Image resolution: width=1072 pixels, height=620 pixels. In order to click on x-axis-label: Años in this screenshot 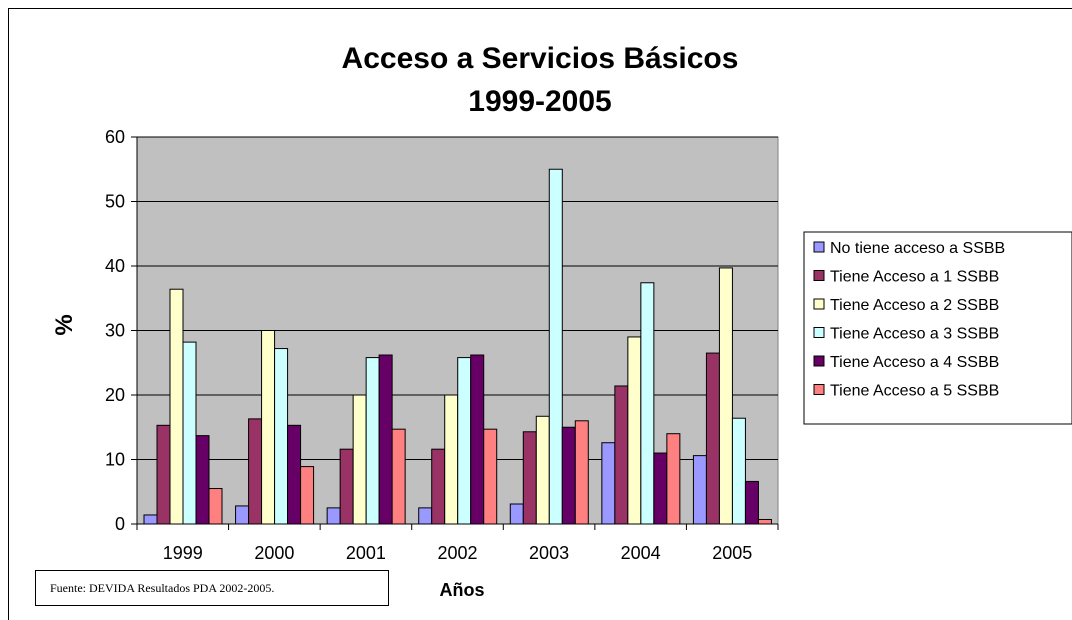, I will do `click(462, 590)`.